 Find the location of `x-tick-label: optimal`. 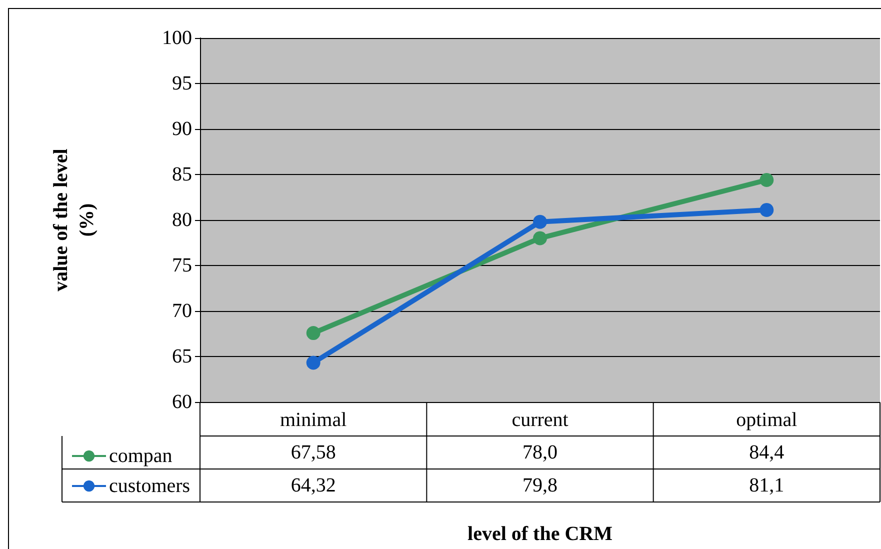

x-tick-label: optimal is located at coordinates (767, 420).